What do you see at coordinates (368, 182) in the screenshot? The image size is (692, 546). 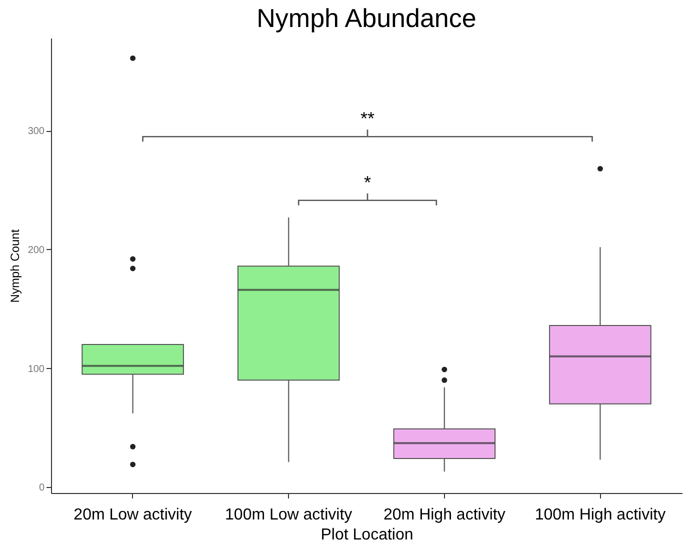 I see `annotation: *` at bounding box center [368, 182].